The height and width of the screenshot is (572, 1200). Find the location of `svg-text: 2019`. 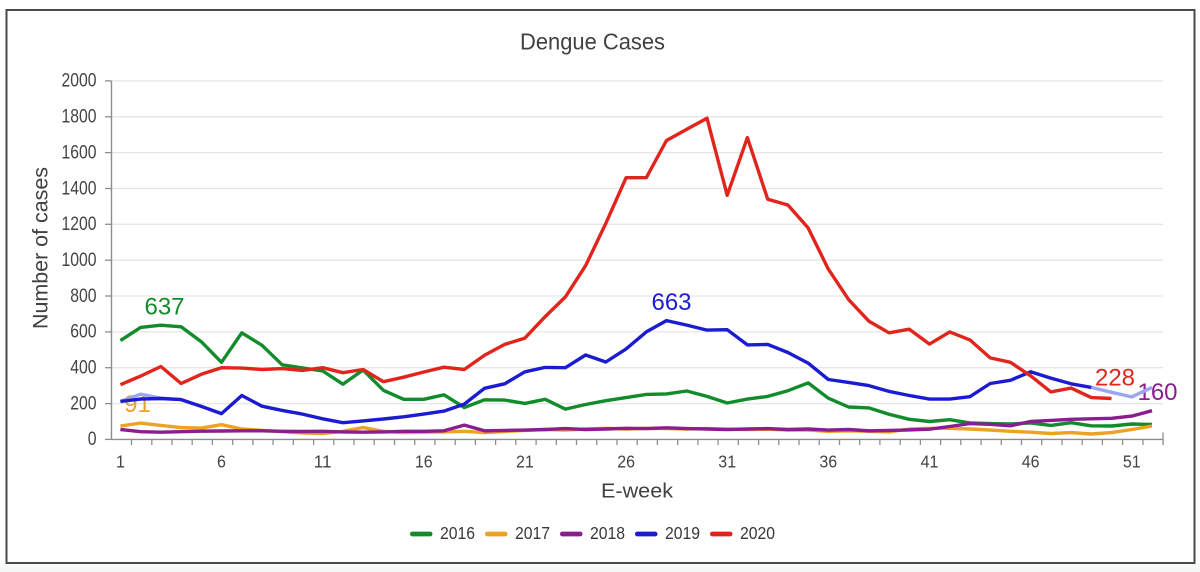

svg-text: 2019 is located at coordinates (682, 533).